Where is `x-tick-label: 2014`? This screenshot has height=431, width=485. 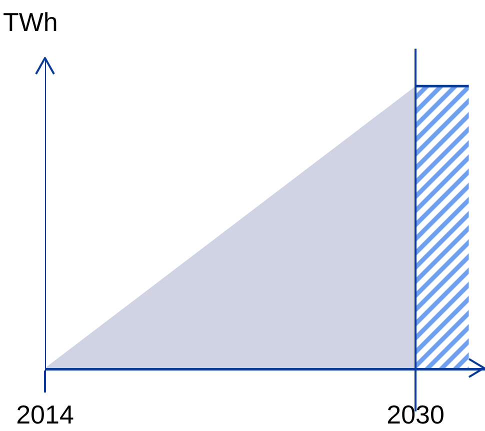 x-tick-label: 2014 is located at coordinates (45, 415).